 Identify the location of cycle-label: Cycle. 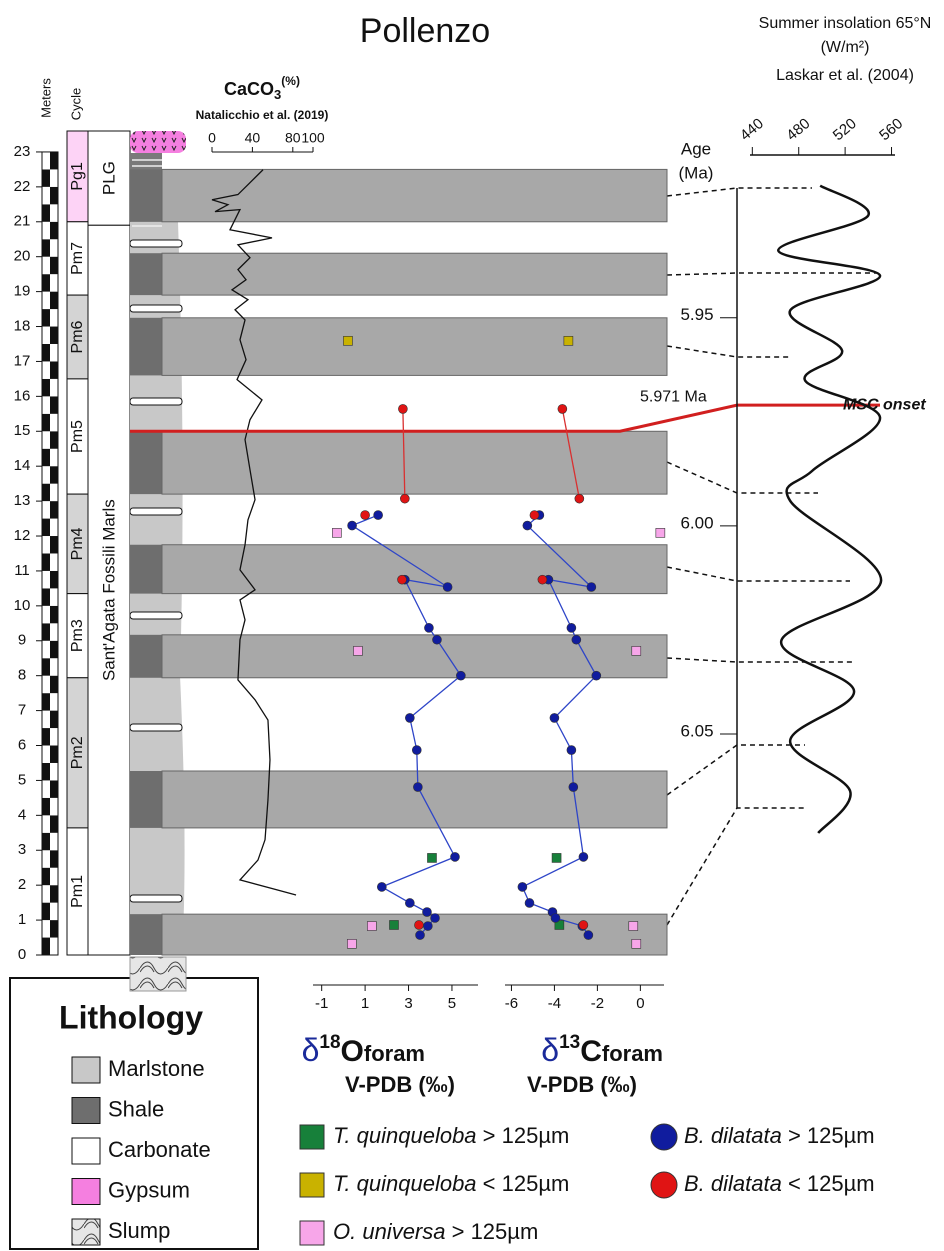
(75, 104).